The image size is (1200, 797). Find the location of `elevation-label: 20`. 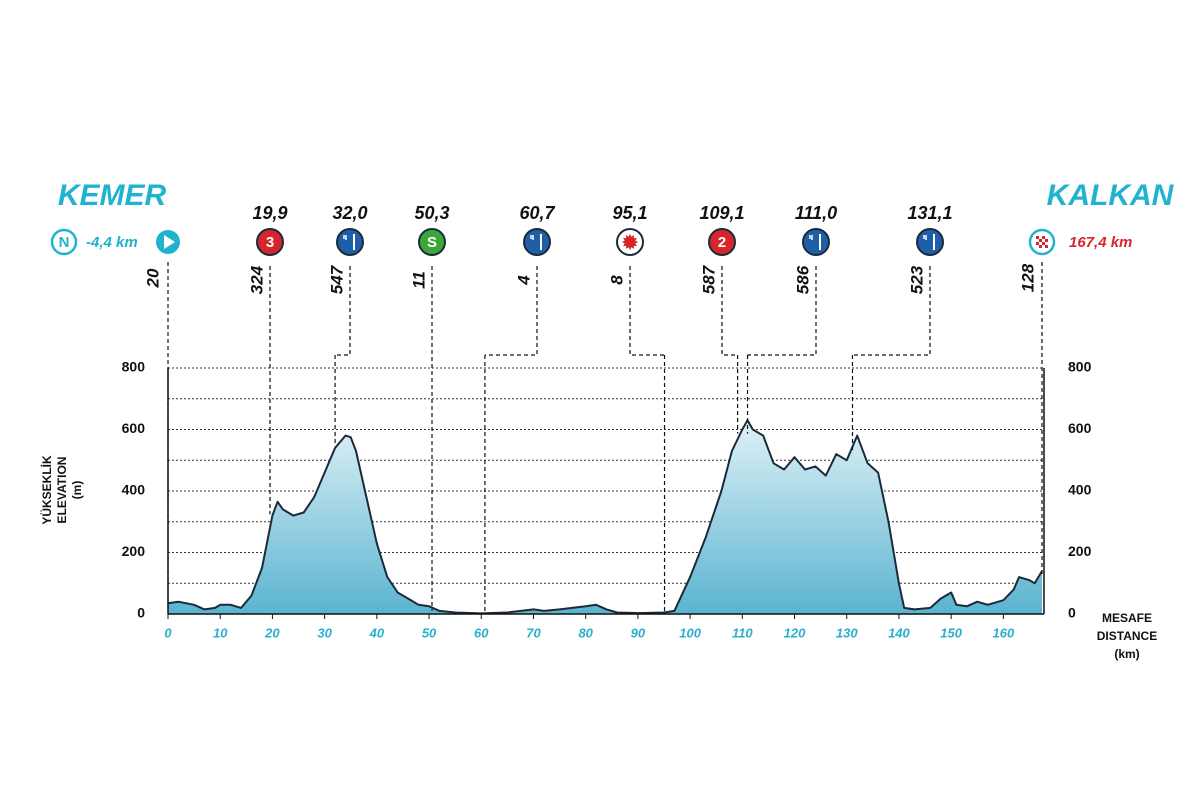

elevation-label: 20 is located at coordinates (152, 278).